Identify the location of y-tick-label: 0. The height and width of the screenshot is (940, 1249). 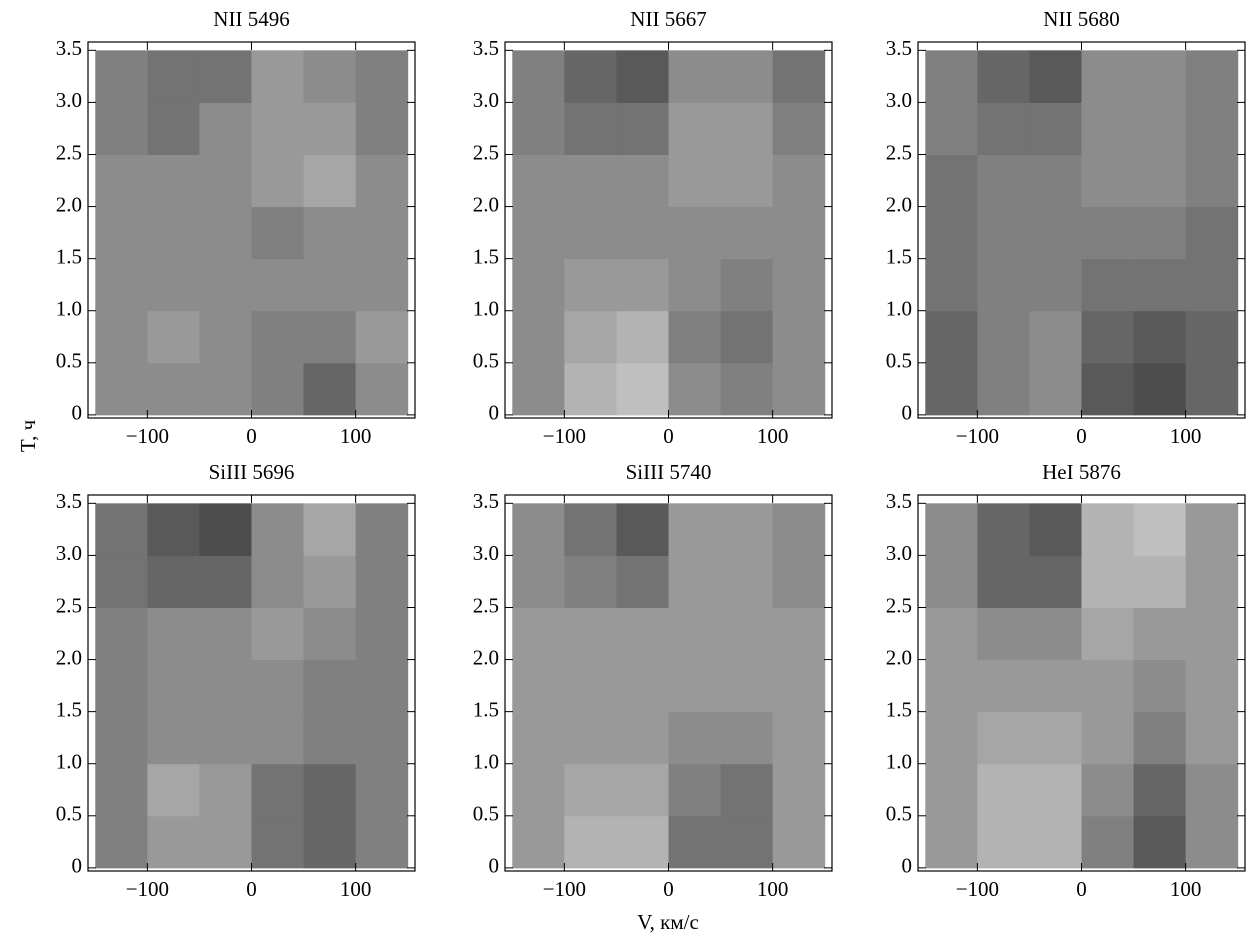
(494, 866).